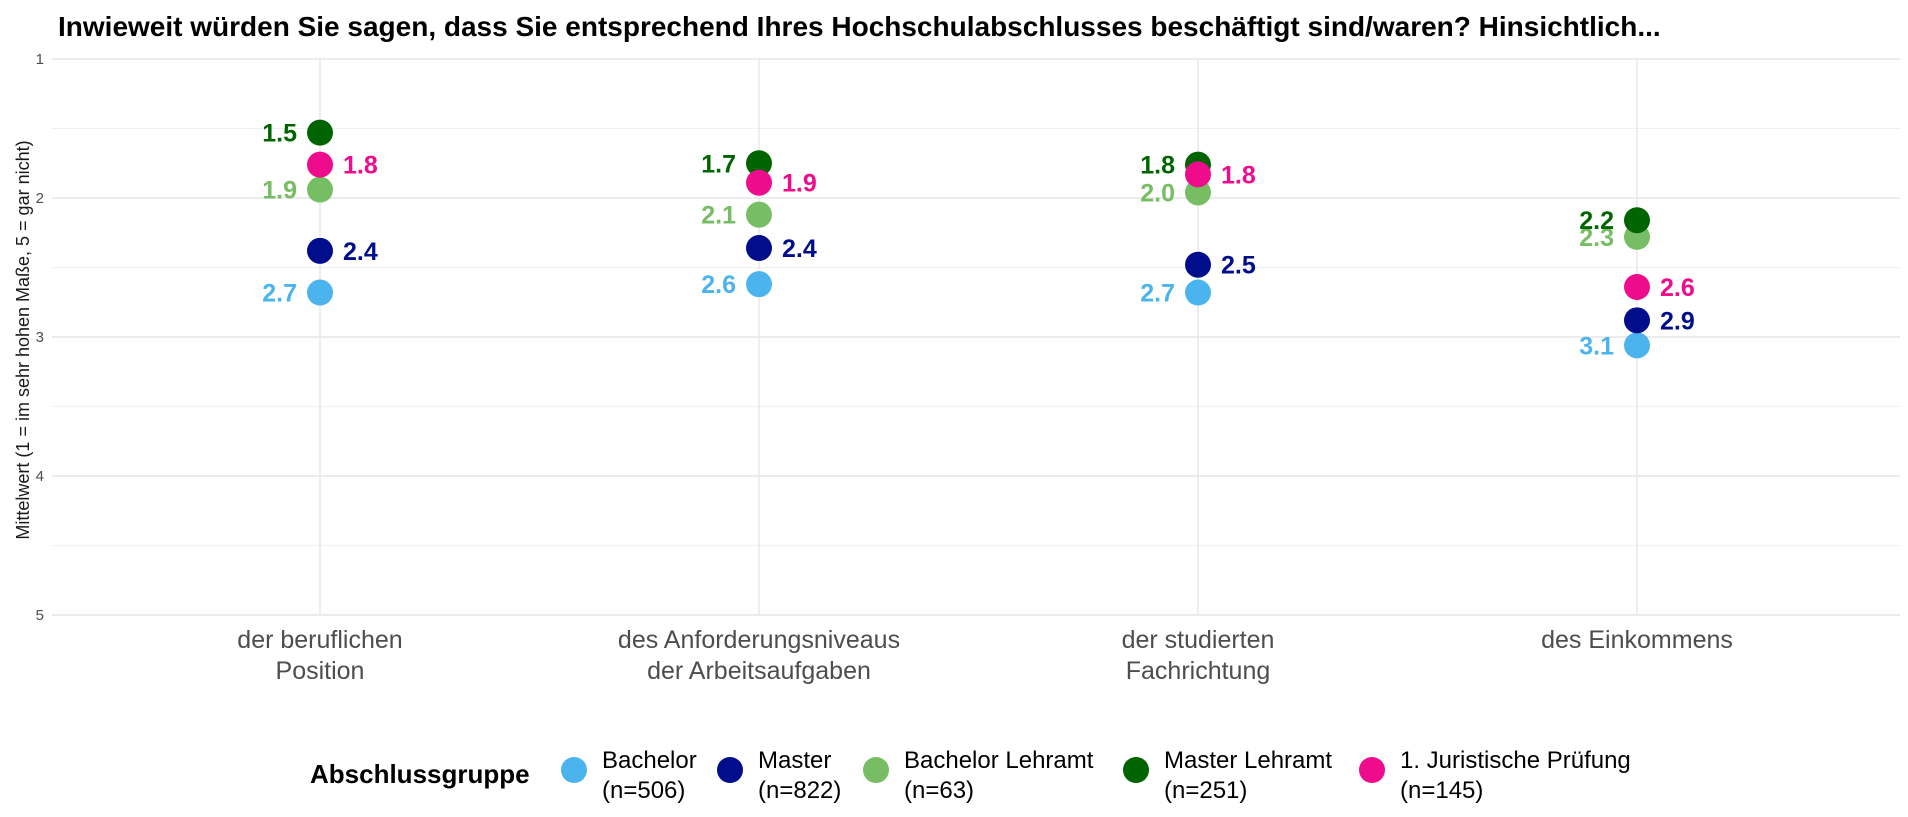 The width and height of the screenshot is (1908, 817). What do you see at coordinates (1205, 790) in the screenshot?
I see `legend-count: (n=251)` at bounding box center [1205, 790].